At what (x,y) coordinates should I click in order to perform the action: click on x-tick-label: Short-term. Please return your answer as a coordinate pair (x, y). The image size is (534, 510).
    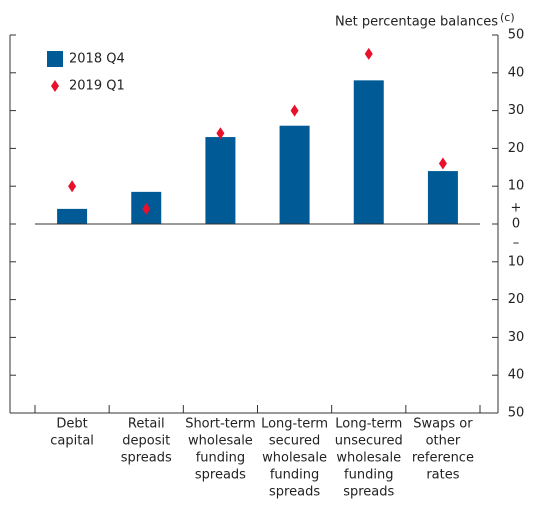
    Looking at the image, I should click on (220, 424).